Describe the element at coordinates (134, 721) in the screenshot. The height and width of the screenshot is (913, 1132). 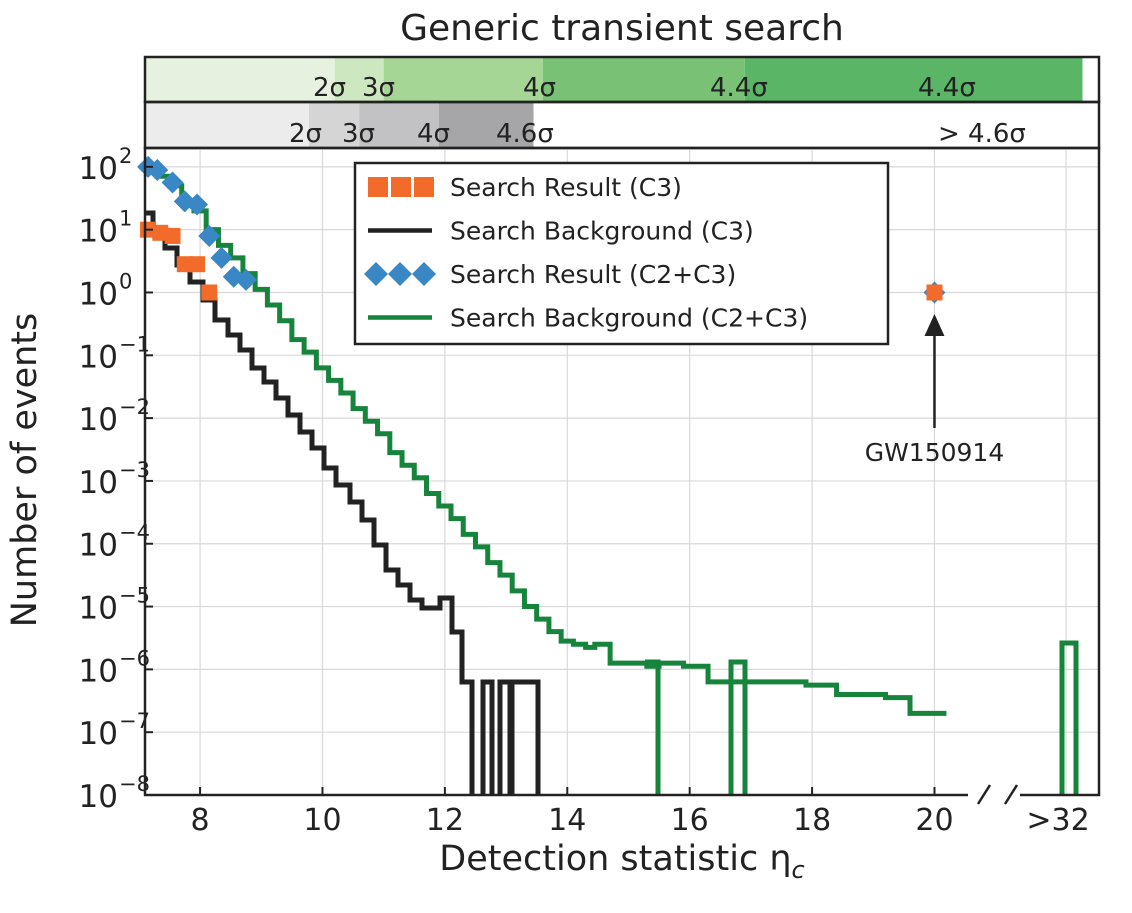
I see `y-tick-exponent: −7` at that location.